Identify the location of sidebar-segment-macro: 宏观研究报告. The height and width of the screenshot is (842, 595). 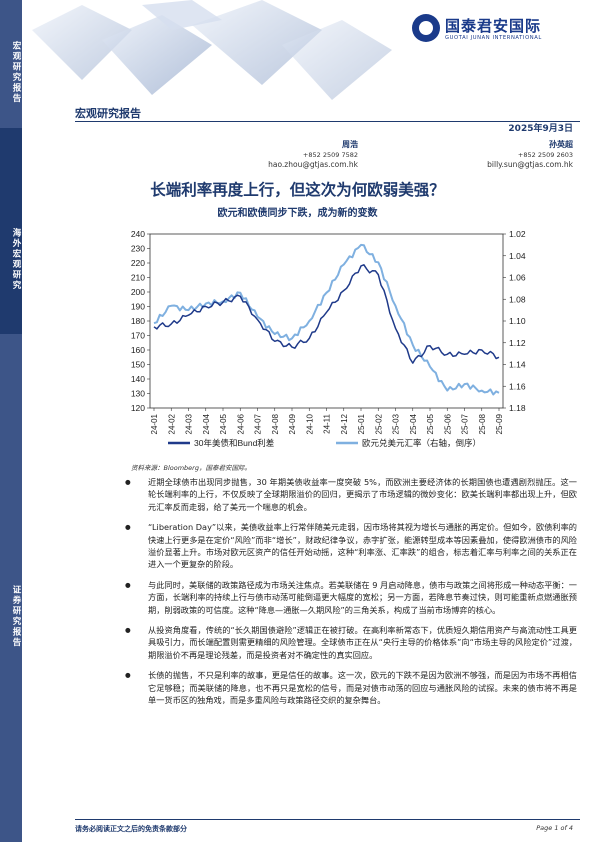
(11, 64).